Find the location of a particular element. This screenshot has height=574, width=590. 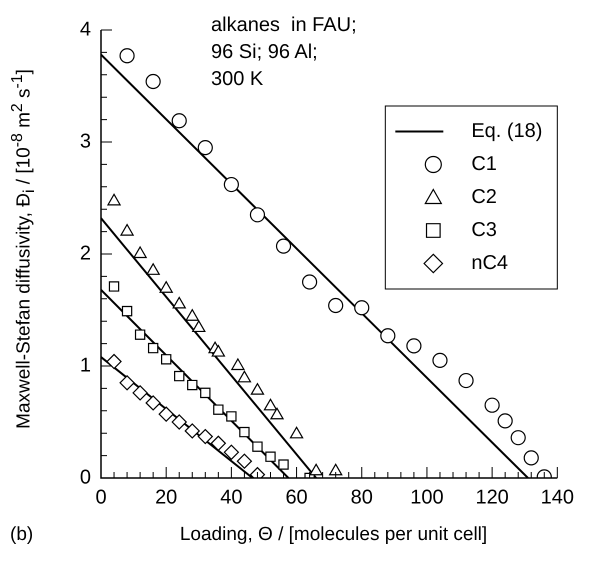

x-tick-label: 100 is located at coordinates (427, 497).